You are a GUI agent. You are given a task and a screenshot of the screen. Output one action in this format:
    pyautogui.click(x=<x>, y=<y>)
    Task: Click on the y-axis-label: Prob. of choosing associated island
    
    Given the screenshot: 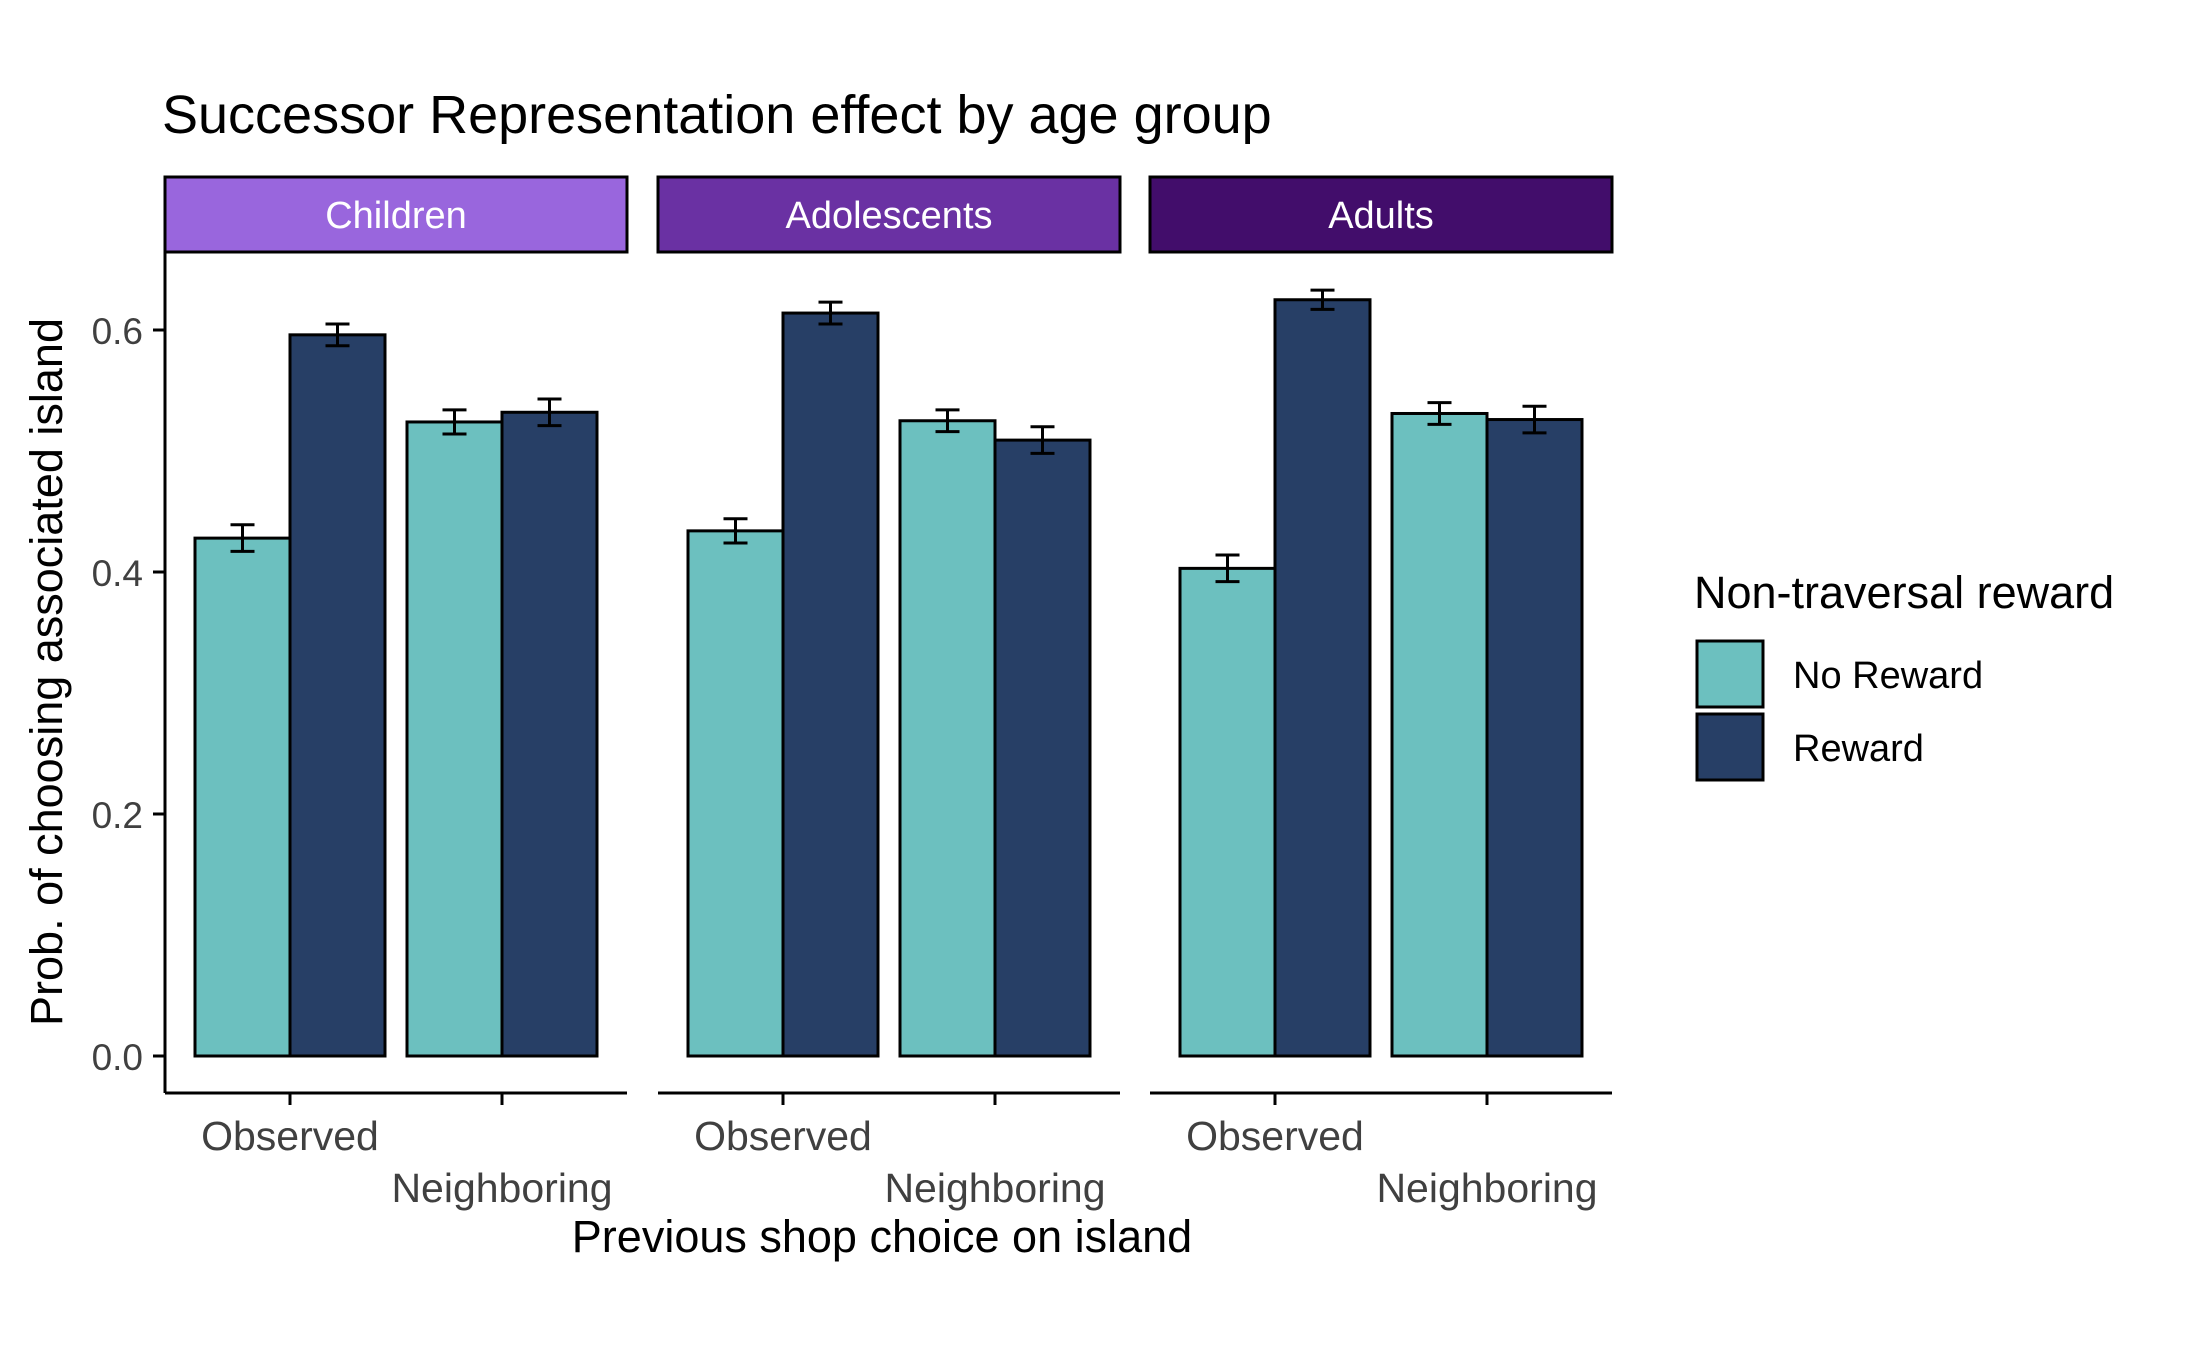 What is the action you would take?
    pyautogui.click(x=46, y=672)
    